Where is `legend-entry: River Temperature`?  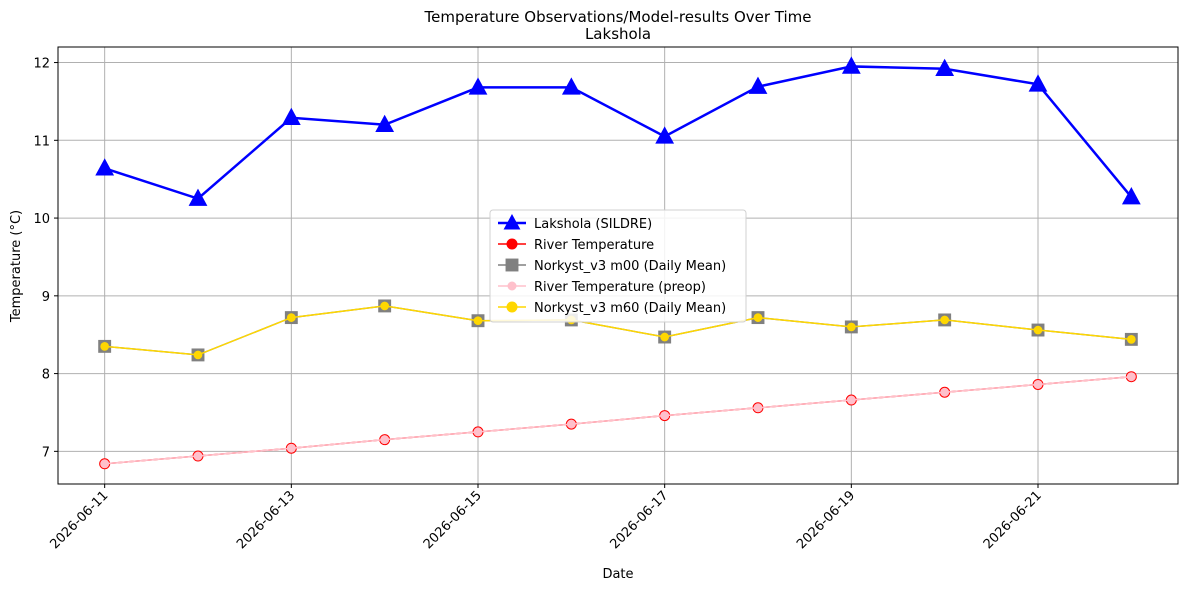
legend-entry: River Temperature is located at coordinates (576, 245).